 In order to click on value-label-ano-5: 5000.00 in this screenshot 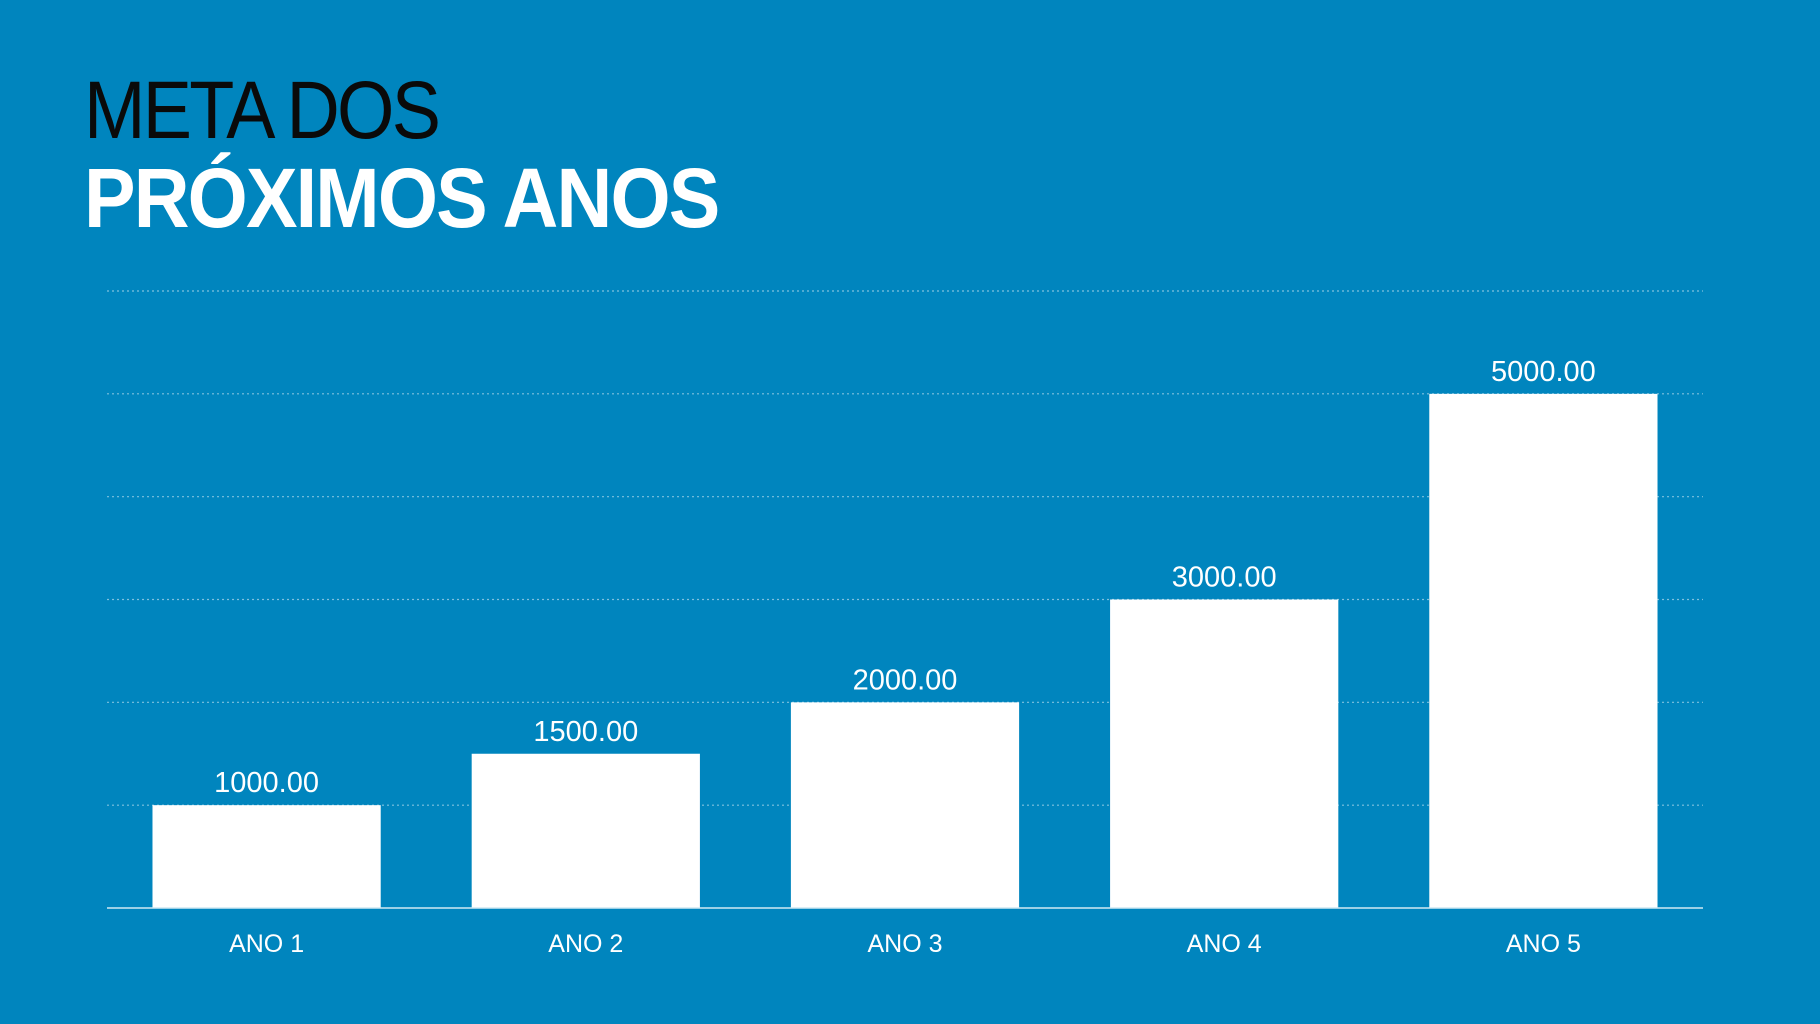, I will do `click(1543, 372)`.